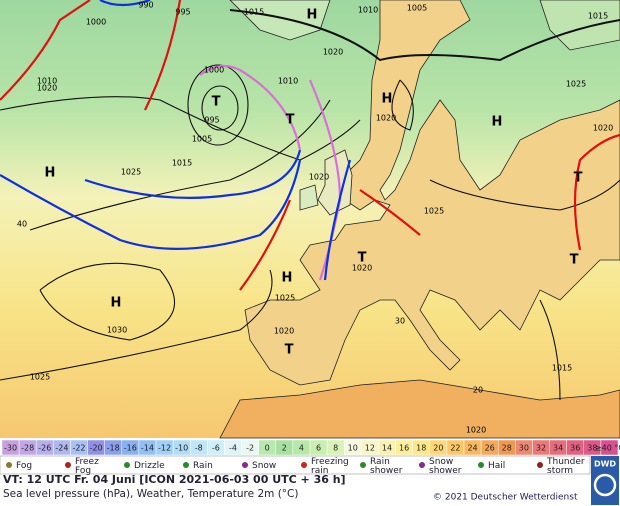  I want to click on legend-label: Snow, so click(264, 466).